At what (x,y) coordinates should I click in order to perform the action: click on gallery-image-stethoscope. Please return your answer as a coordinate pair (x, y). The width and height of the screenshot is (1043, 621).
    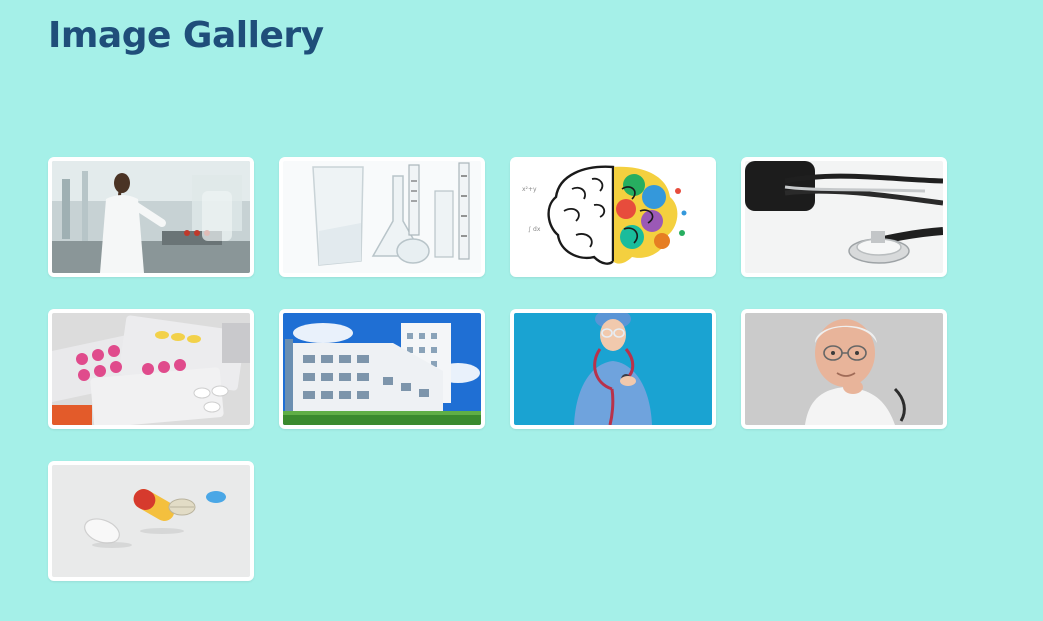
    Looking at the image, I should click on (844, 217).